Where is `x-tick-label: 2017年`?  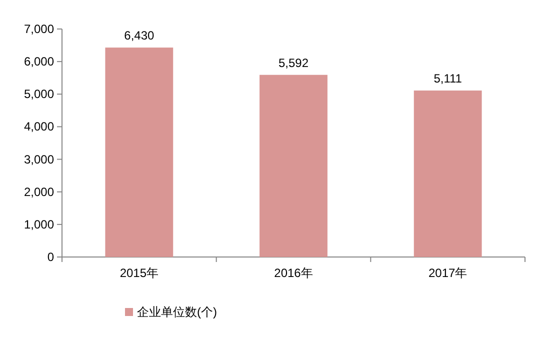 x-tick-label: 2017年 is located at coordinates (448, 273).